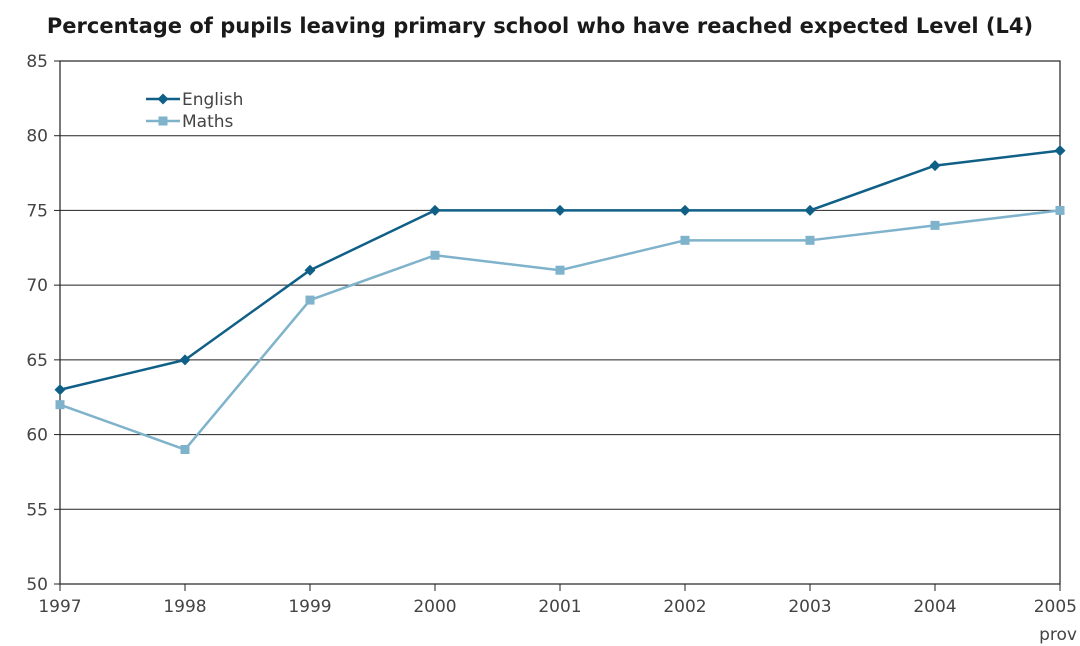  Describe the element at coordinates (37, 286) in the screenshot. I see `y-tick-label-70: 70` at that location.